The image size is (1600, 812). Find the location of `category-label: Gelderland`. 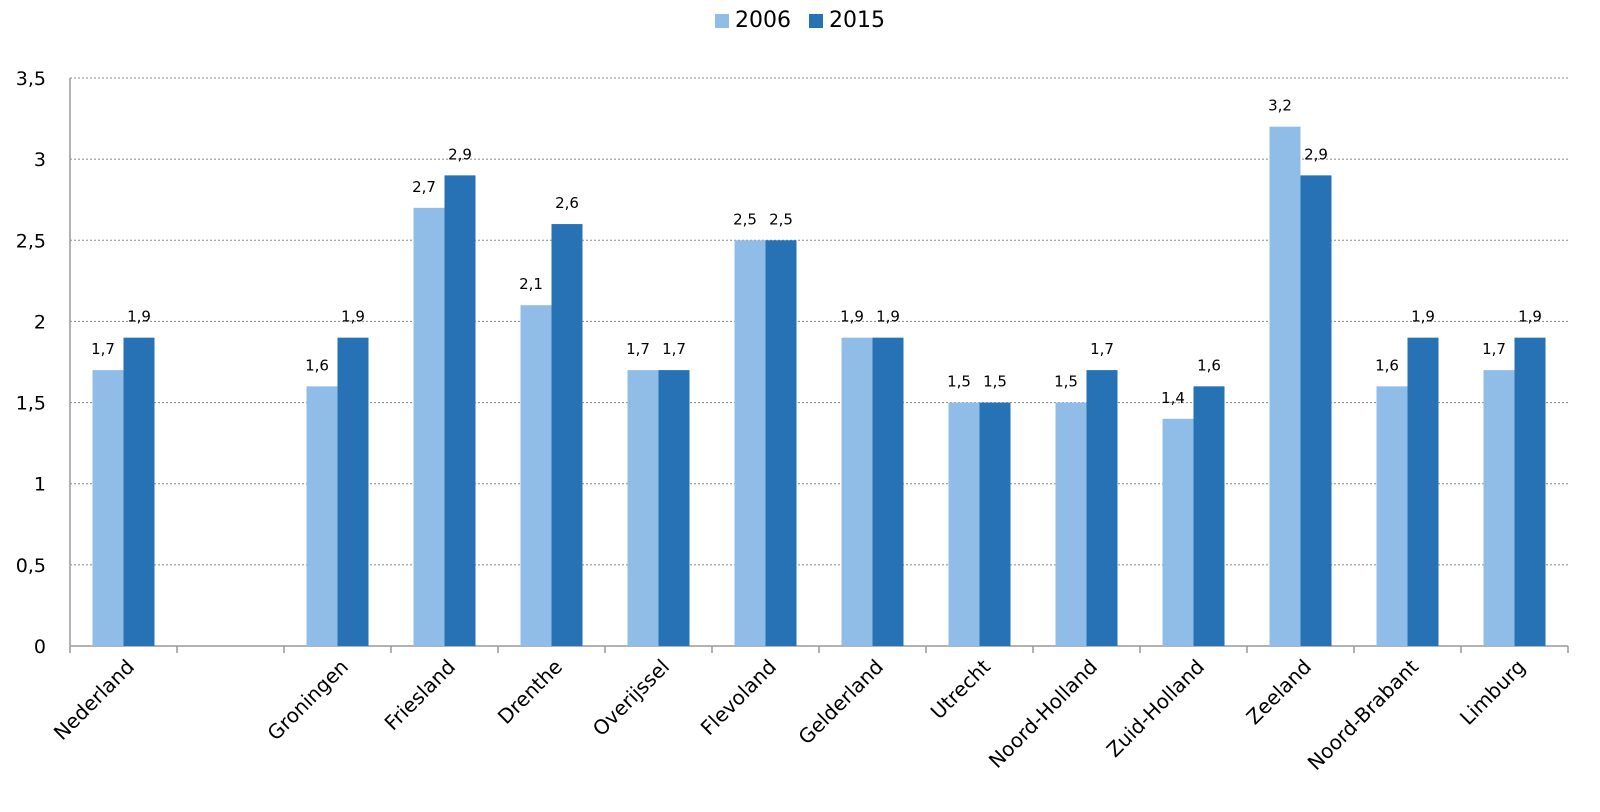

category-label: Gelderland is located at coordinates (840, 702).